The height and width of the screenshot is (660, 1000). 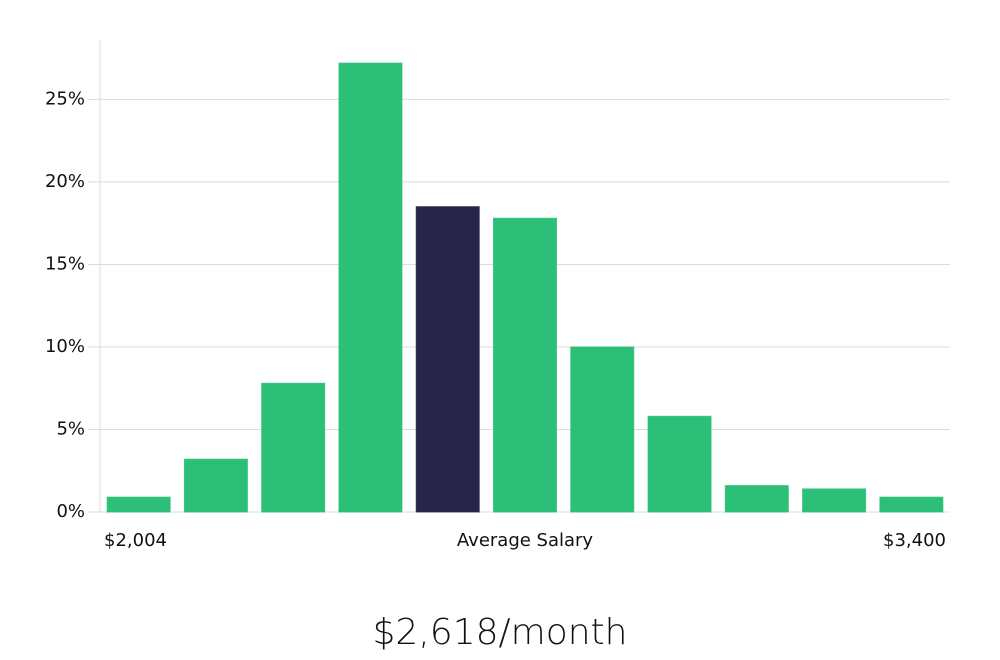 I want to click on y-tick-label: 15%, so click(x=65, y=263).